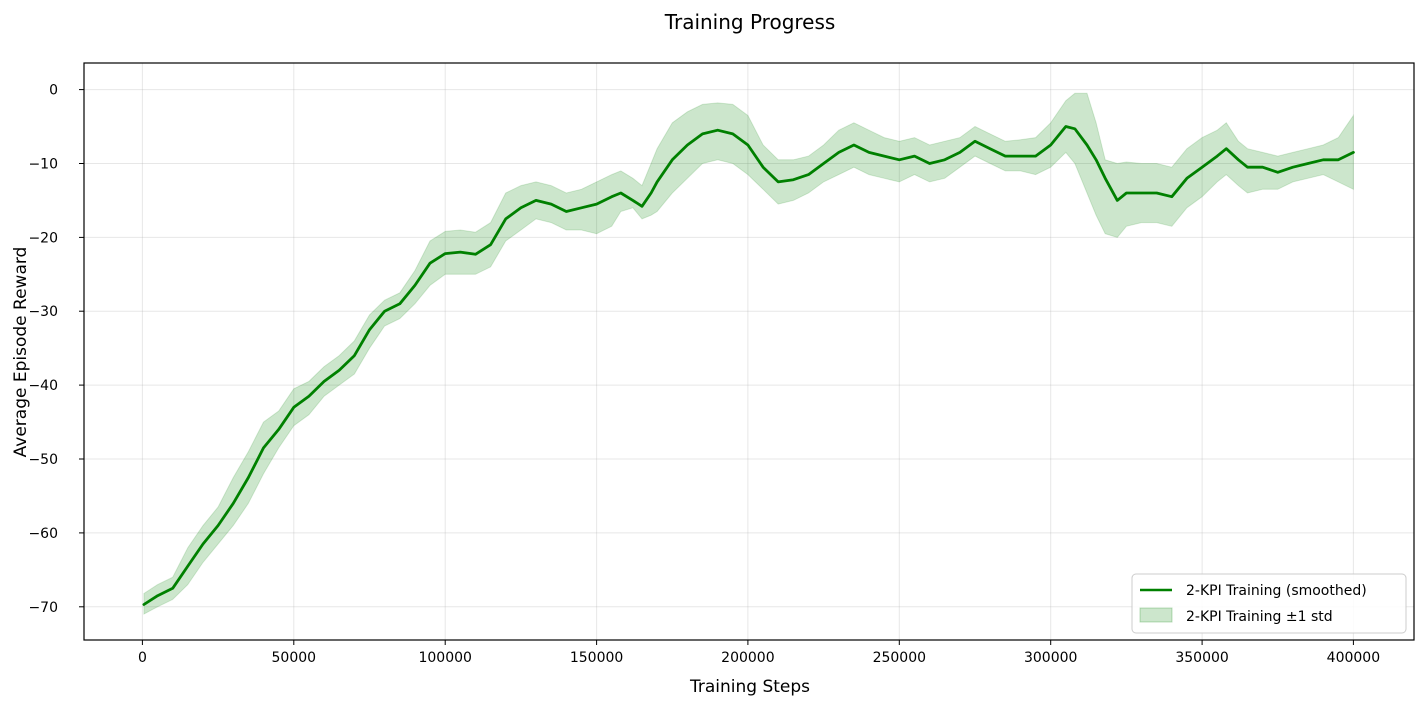  Describe the element at coordinates (750, 22) in the screenshot. I see `chart-title: Training Progress` at that location.